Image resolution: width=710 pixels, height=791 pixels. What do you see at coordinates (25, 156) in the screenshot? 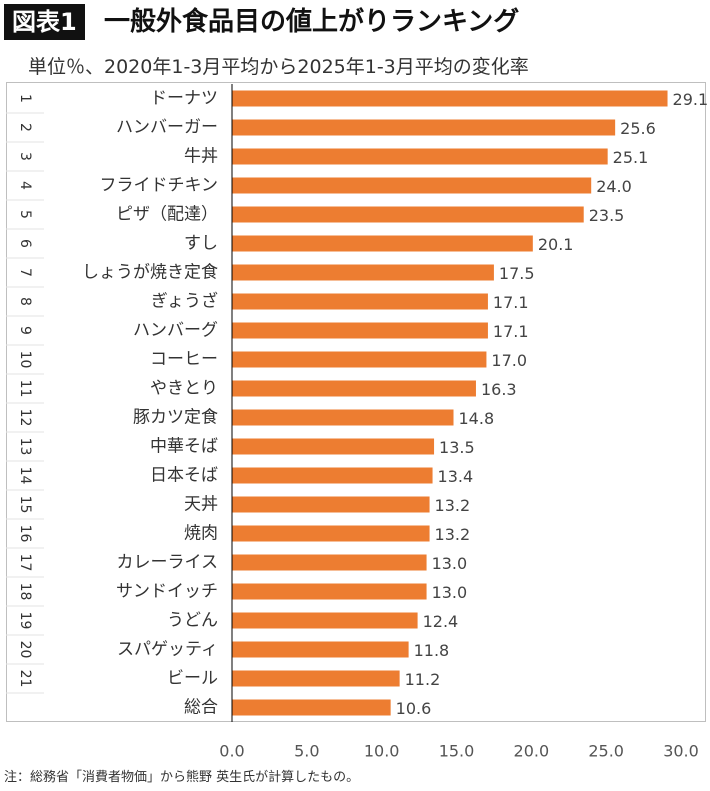
I see `rank-label: 3` at bounding box center [25, 156].